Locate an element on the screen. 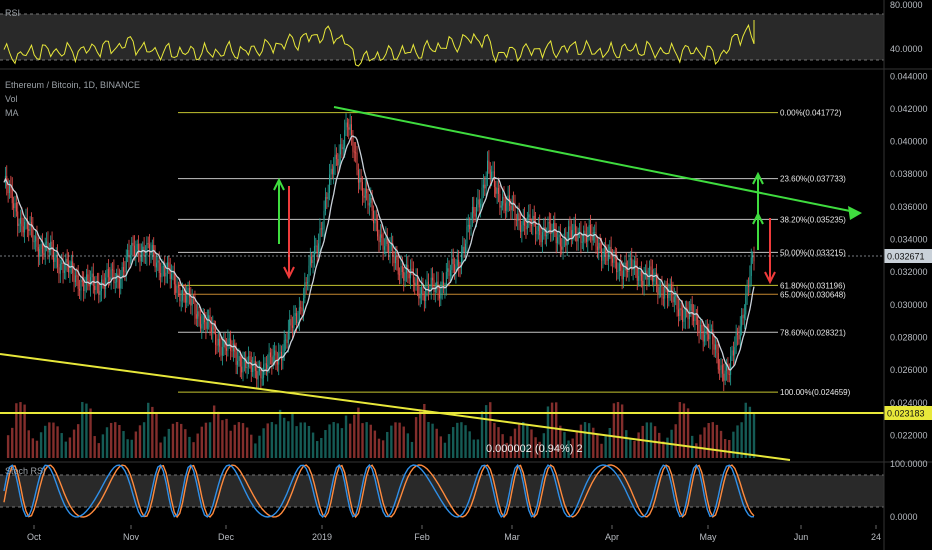 This screenshot has height=550, width=932. green-resistance-trendline is located at coordinates (597, 160).